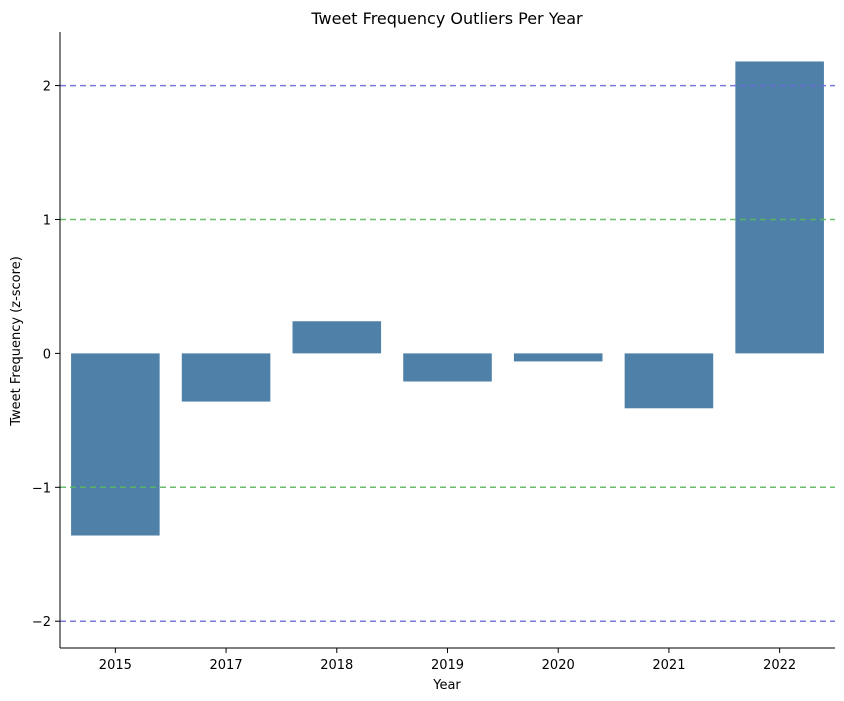  What do you see at coordinates (41, 622) in the screenshot?
I see `y-tick-label: −2` at bounding box center [41, 622].